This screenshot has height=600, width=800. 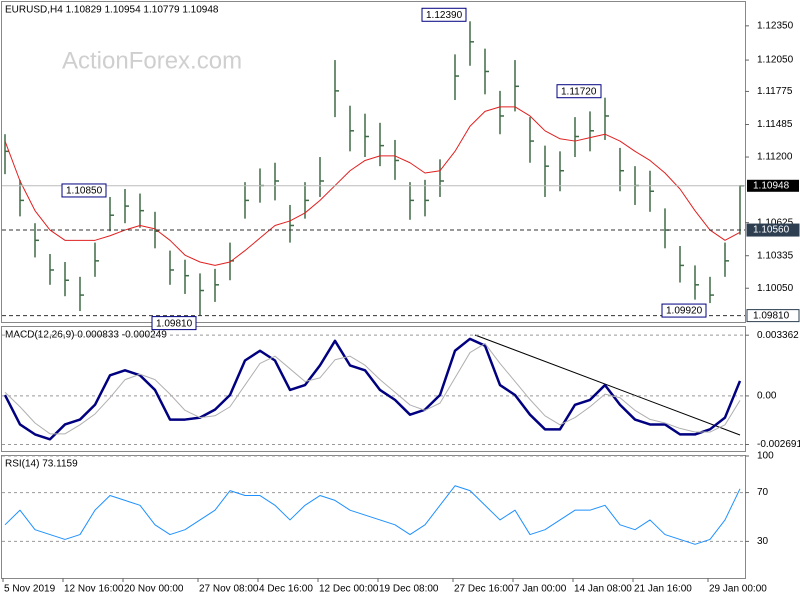 What do you see at coordinates (778, 335) in the screenshot?
I see `y-tick-label: 0.003362` at bounding box center [778, 335].